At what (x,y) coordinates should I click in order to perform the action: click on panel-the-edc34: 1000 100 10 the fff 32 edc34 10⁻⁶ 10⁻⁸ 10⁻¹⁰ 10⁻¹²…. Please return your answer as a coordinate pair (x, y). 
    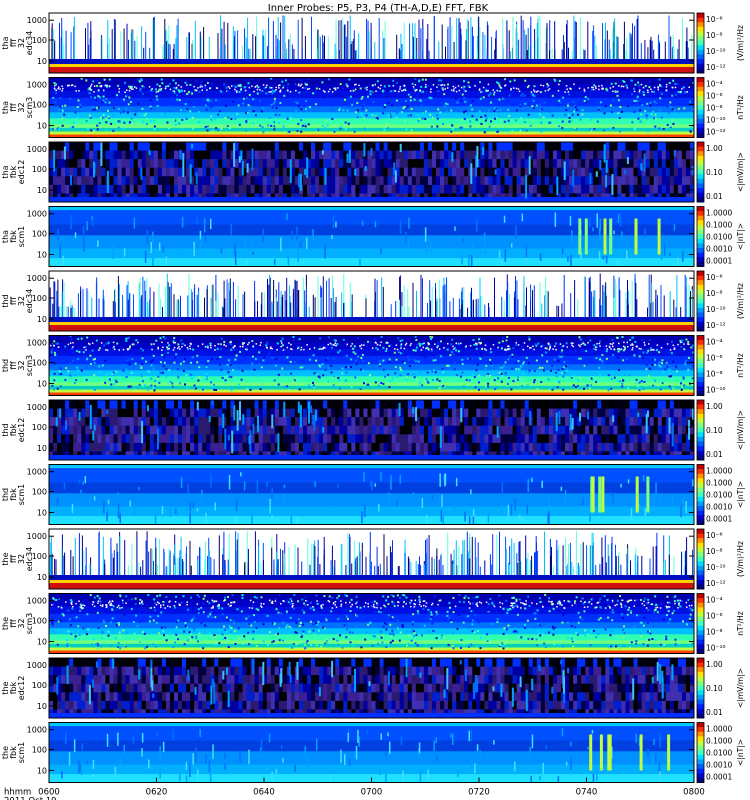
    Looking at the image, I should click on (373, 559).